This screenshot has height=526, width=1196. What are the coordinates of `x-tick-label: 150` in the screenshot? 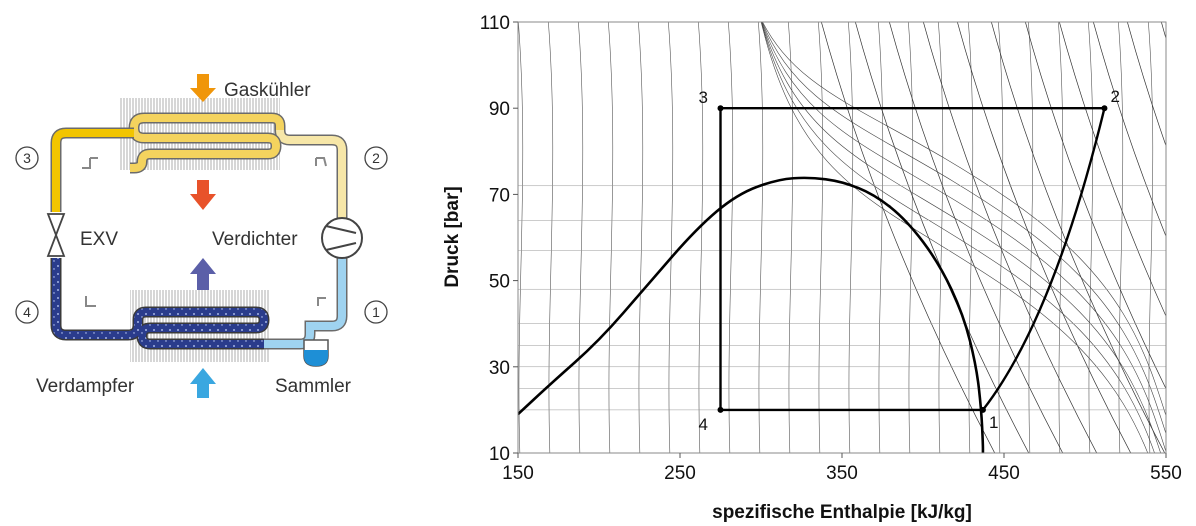 It's located at (518, 473).